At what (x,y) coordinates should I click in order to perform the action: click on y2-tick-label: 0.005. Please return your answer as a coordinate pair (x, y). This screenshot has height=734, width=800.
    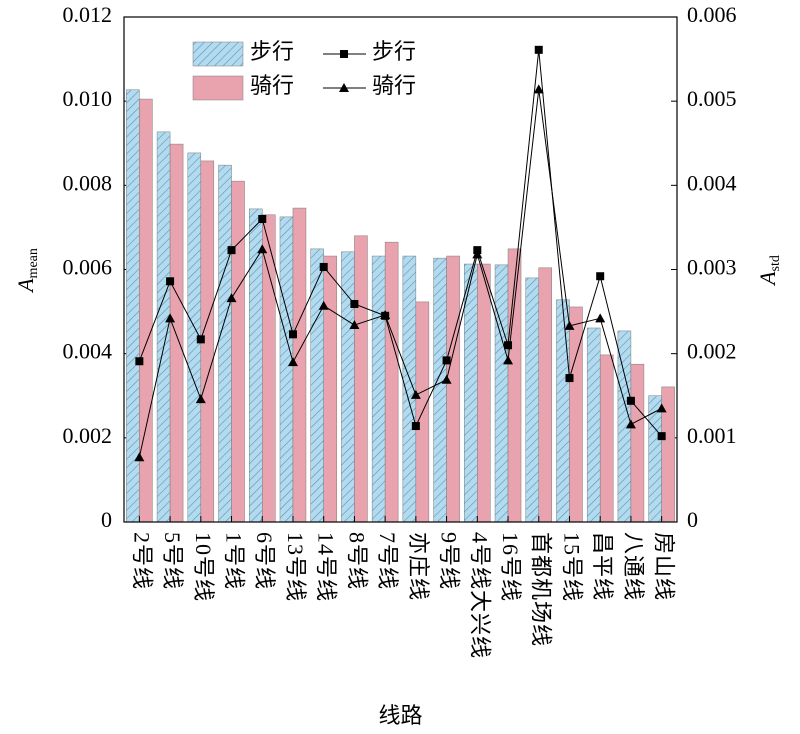
    Looking at the image, I should click on (712, 98).